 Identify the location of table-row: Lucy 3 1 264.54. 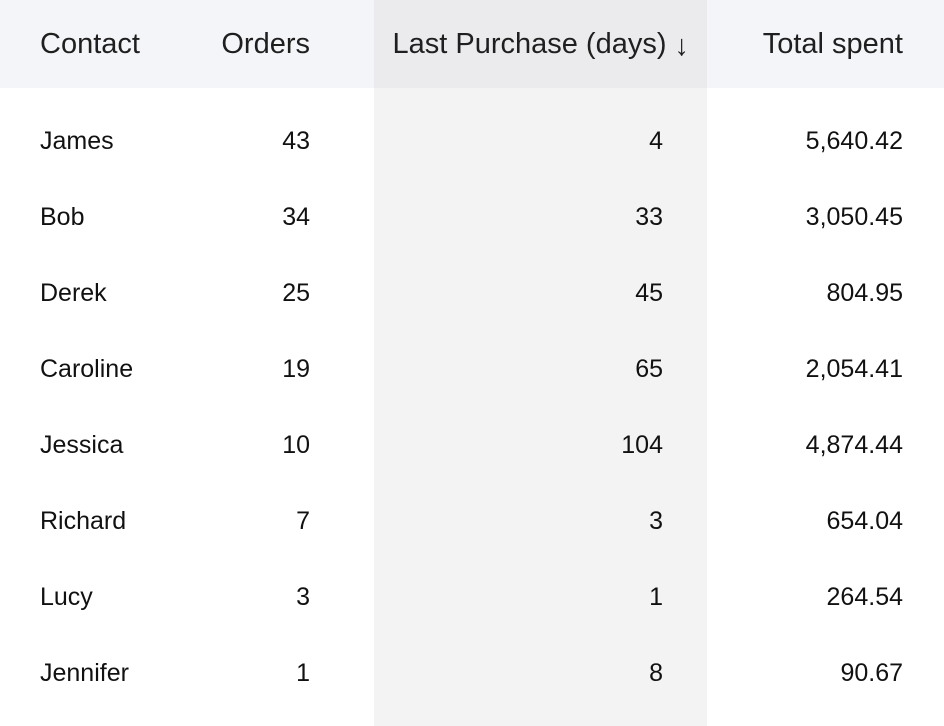
(472, 597).